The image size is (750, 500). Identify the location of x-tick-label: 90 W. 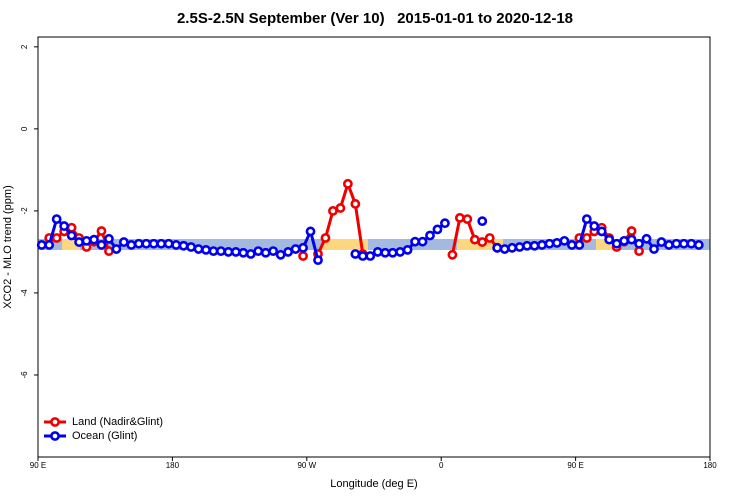
(306, 465).